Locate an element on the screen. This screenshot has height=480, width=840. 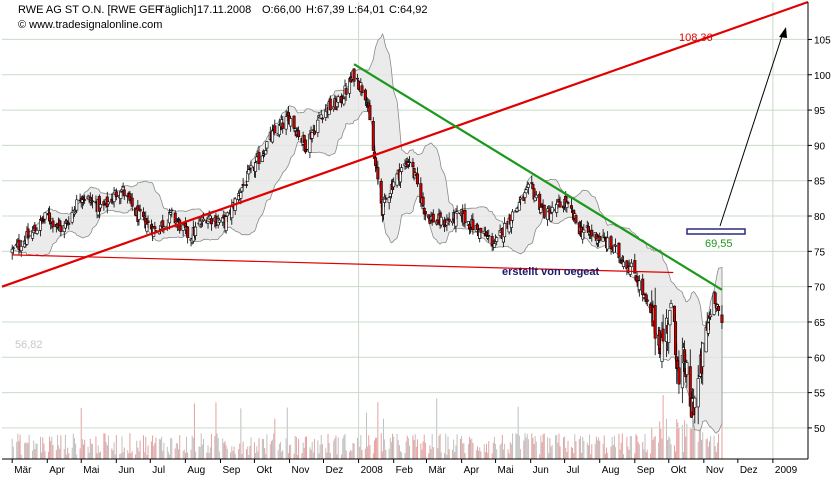
header-low: L:64,01 is located at coordinates (366, 10).